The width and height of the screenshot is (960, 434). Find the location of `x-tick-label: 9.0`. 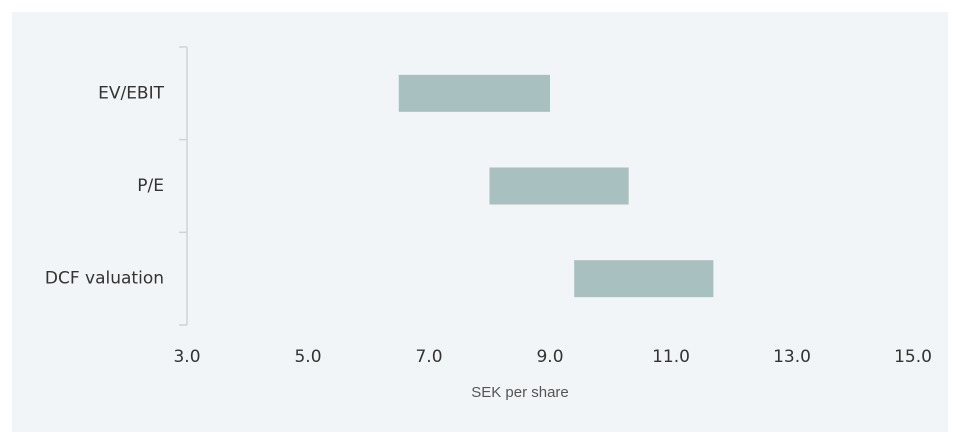

x-tick-label: 9.0 is located at coordinates (549, 357).